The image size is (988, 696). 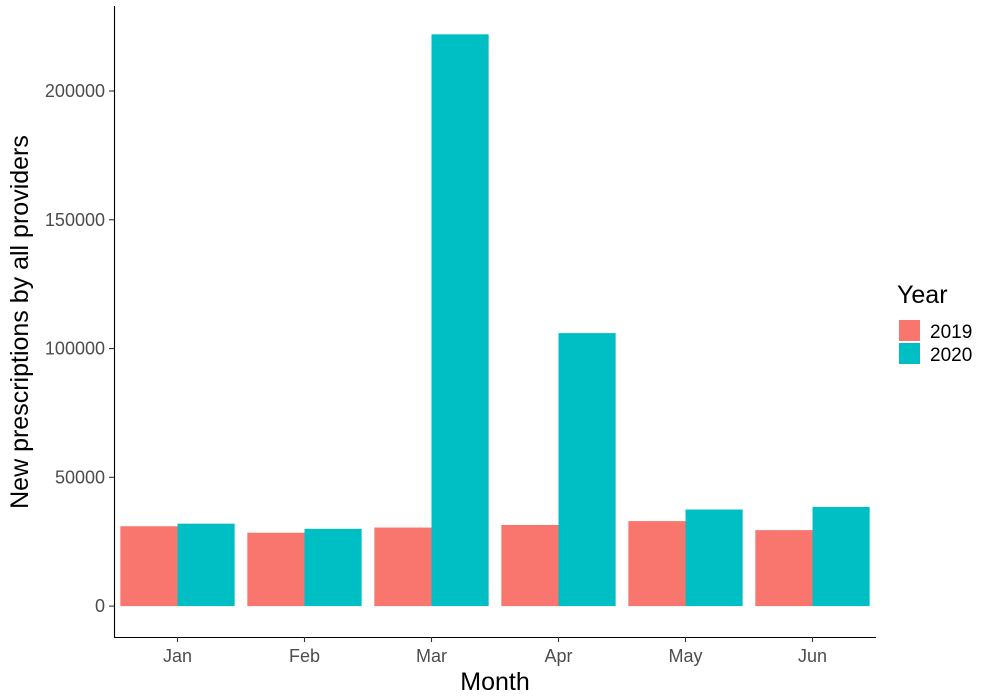 What do you see at coordinates (276, 569) in the screenshot?
I see `bar-feb-2019` at bounding box center [276, 569].